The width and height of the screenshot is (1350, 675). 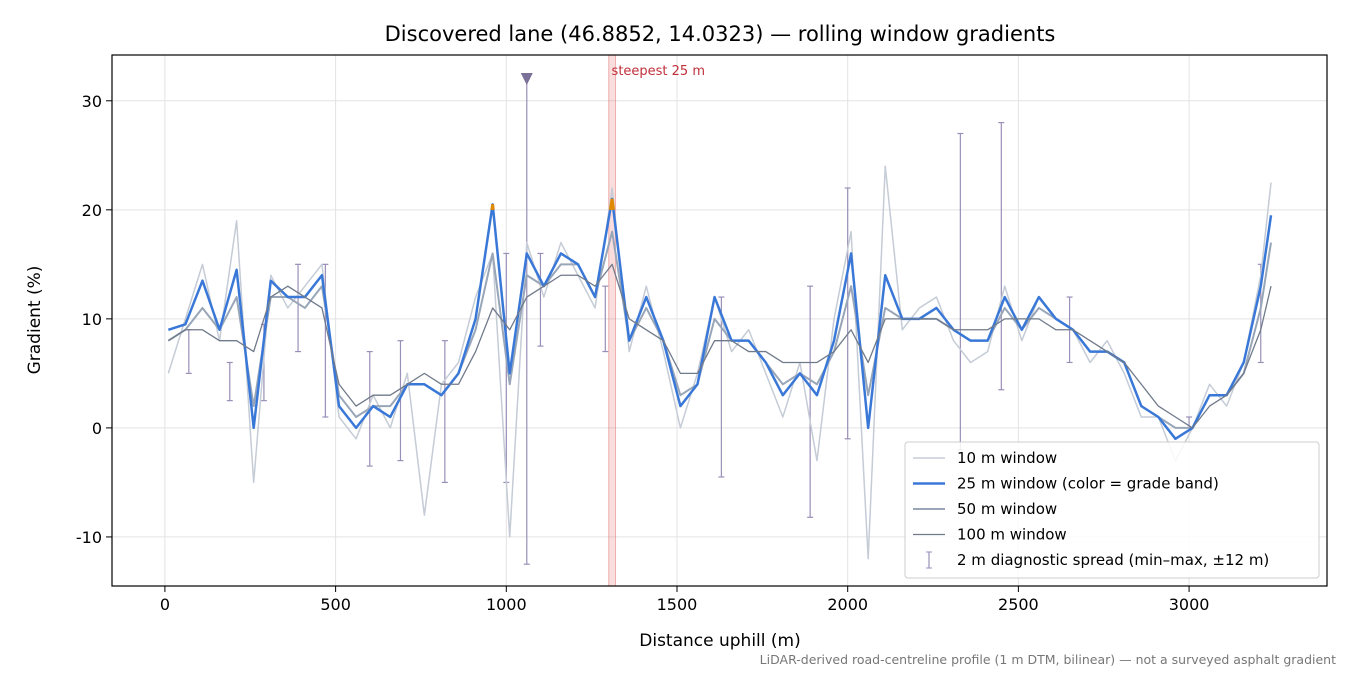 I want to click on y-tick-label: -10, so click(x=89, y=537).